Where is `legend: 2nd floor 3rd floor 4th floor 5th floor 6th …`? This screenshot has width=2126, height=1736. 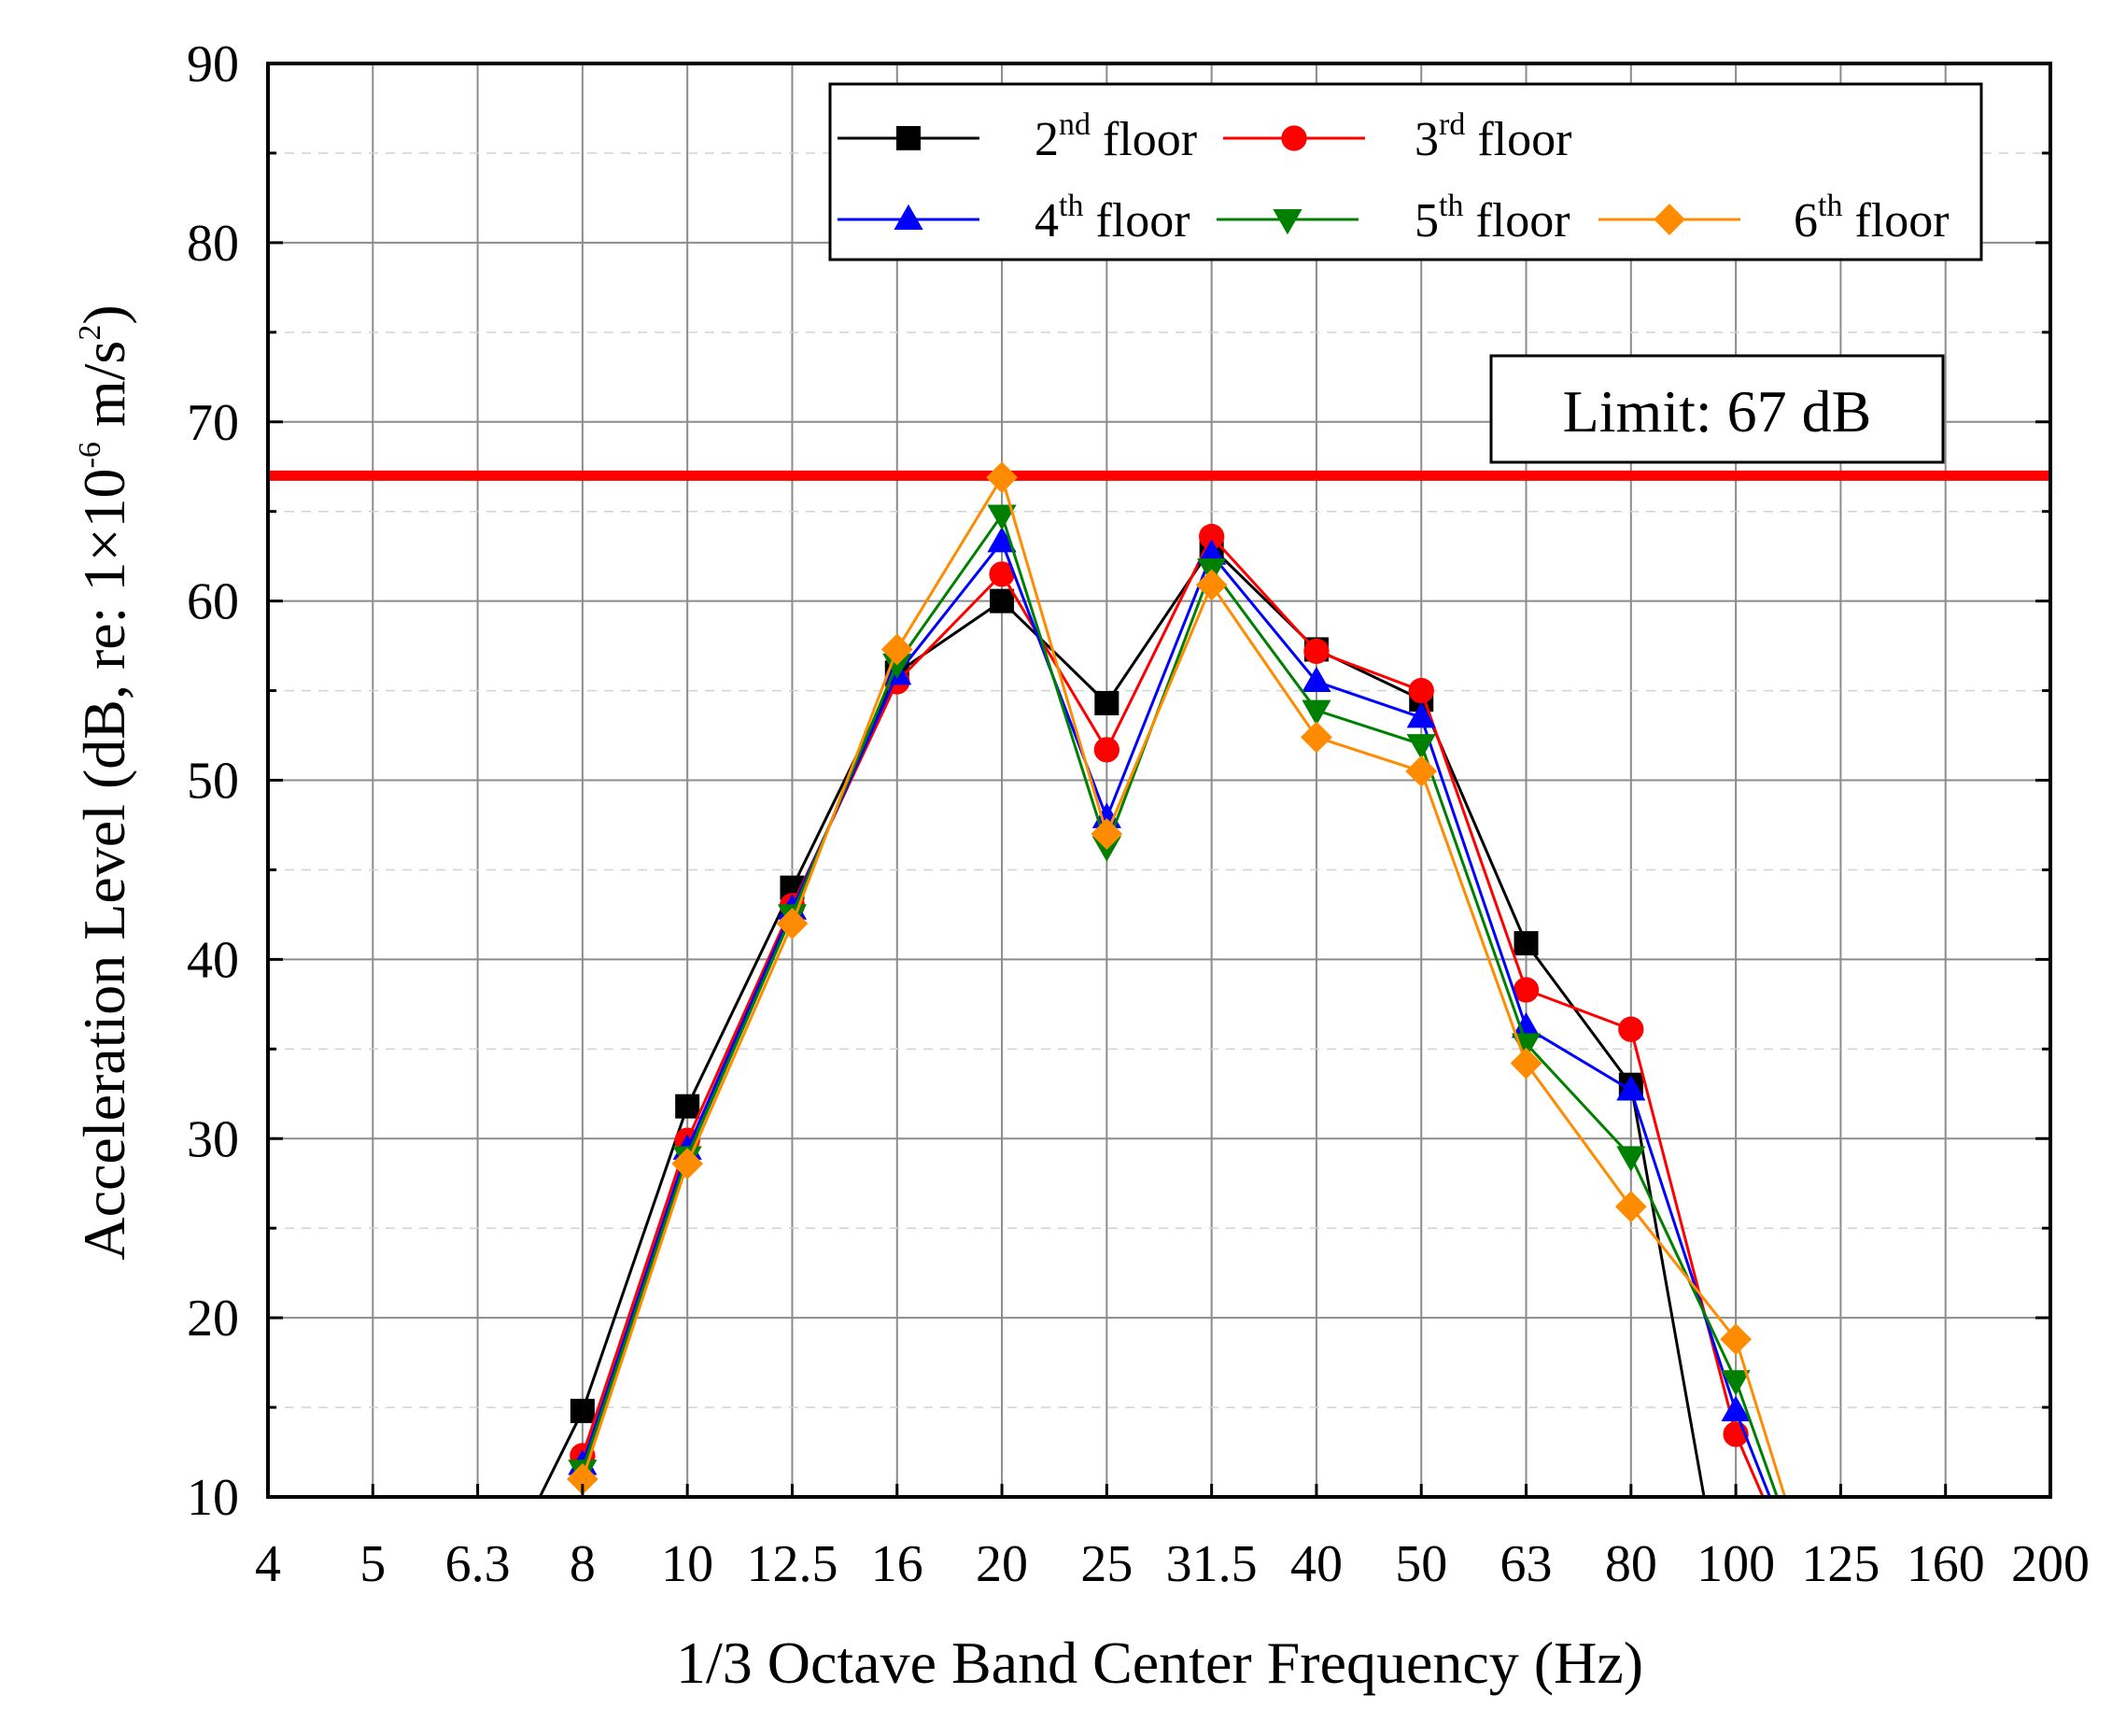
legend: 2nd floor 3rd floor 4th floor 5th floor 6th … is located at coordinates (1405, 171).